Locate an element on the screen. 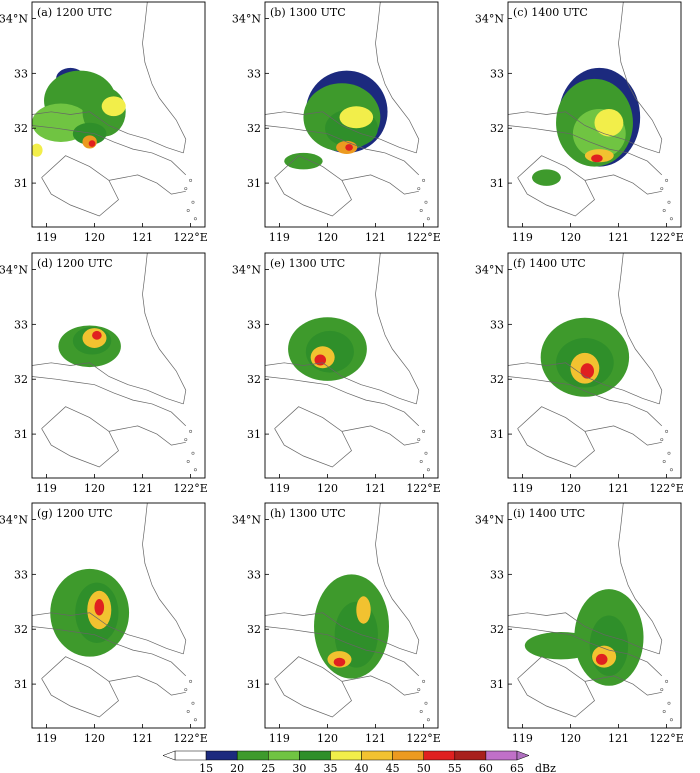 The image size is (700, 773). colorbar: 15 20 25 30 35 40 45 50 55 60 65 dBz is located at coordinates (359, 761).